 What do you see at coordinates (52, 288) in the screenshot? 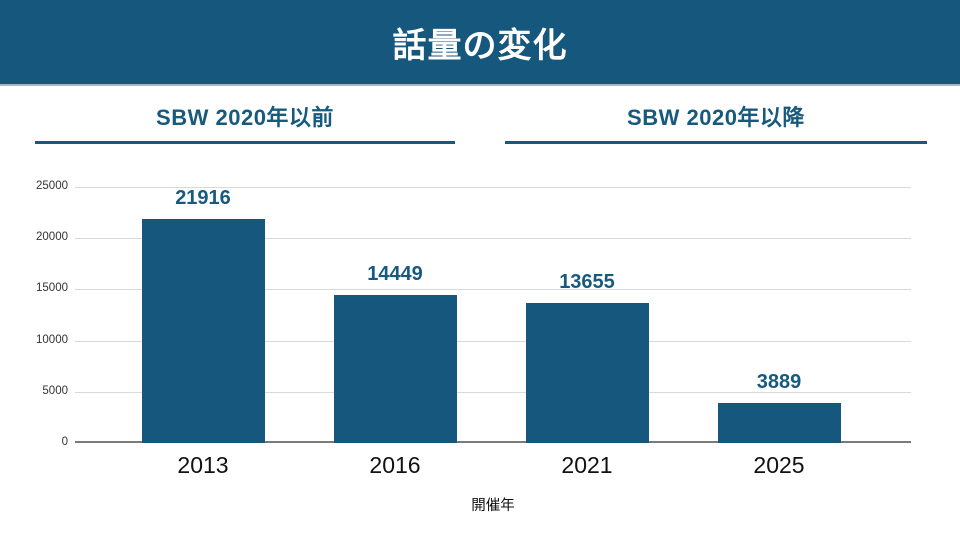
I see `y-tick-label-15000: 15000` at bounding box center [52, 288].